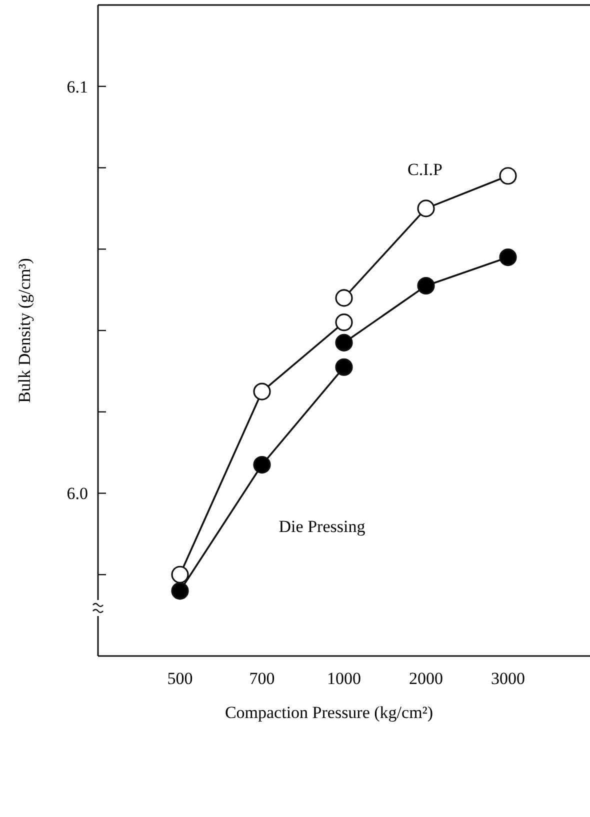 Image resolution: width=590 pixels, height=817 pixels. What do you see at coordinates (508, 678) in the screenshot?
I see `x-tick-label: 3000` at bounding box center [508, 678].